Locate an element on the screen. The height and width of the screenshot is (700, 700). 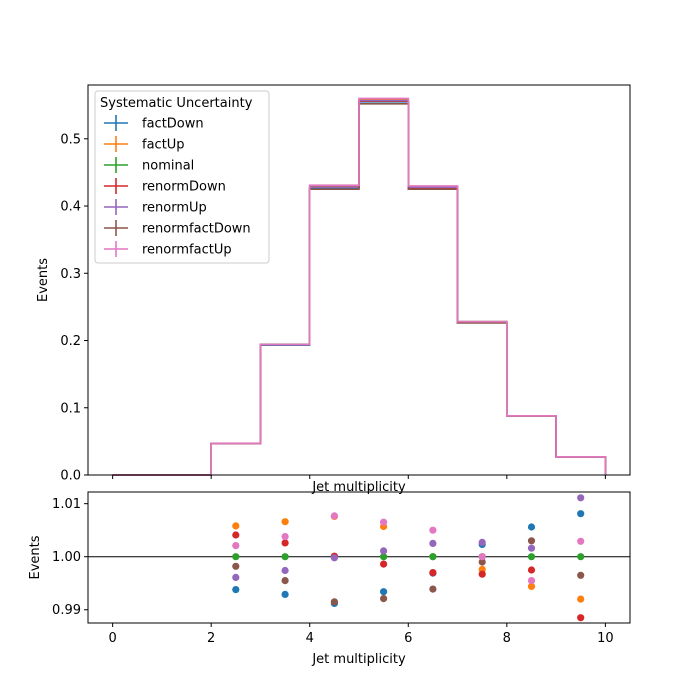
legend-entry-renormfactUp: renormfactUp is located at coordinates (168, 249).